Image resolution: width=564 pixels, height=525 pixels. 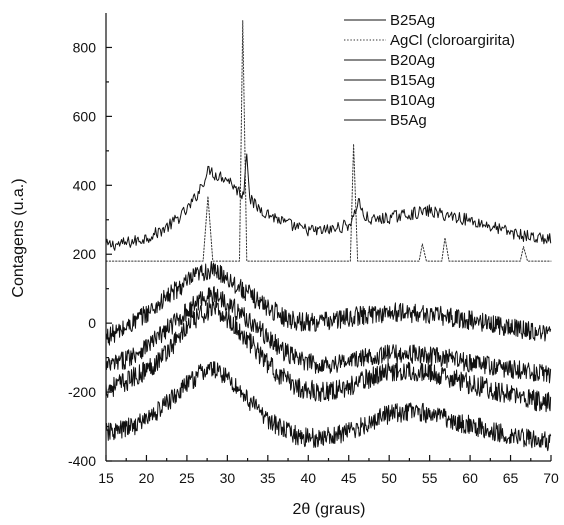 What do you see at coordinates (18, 237) in the screenshot?
I see `y-axis-title: Contagens (u.a.)` at bounding box center [18, 237].